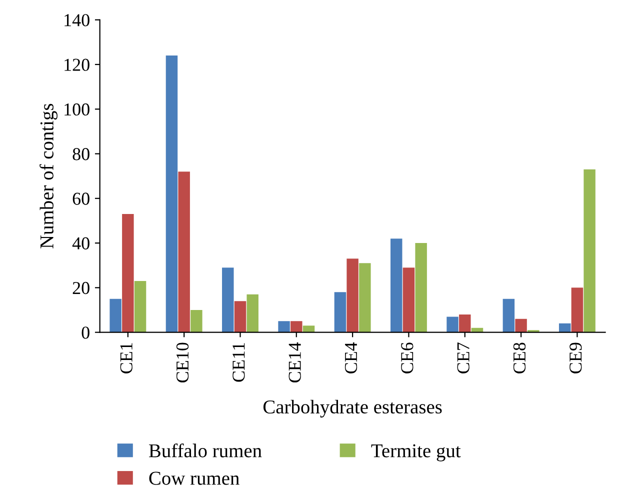 The height and width of the screenshot is (496, 624). What do you see at coordinates (81, 288) in the screenshot?
I see `y-tick-label: 20` at bounding box center [81, 288].